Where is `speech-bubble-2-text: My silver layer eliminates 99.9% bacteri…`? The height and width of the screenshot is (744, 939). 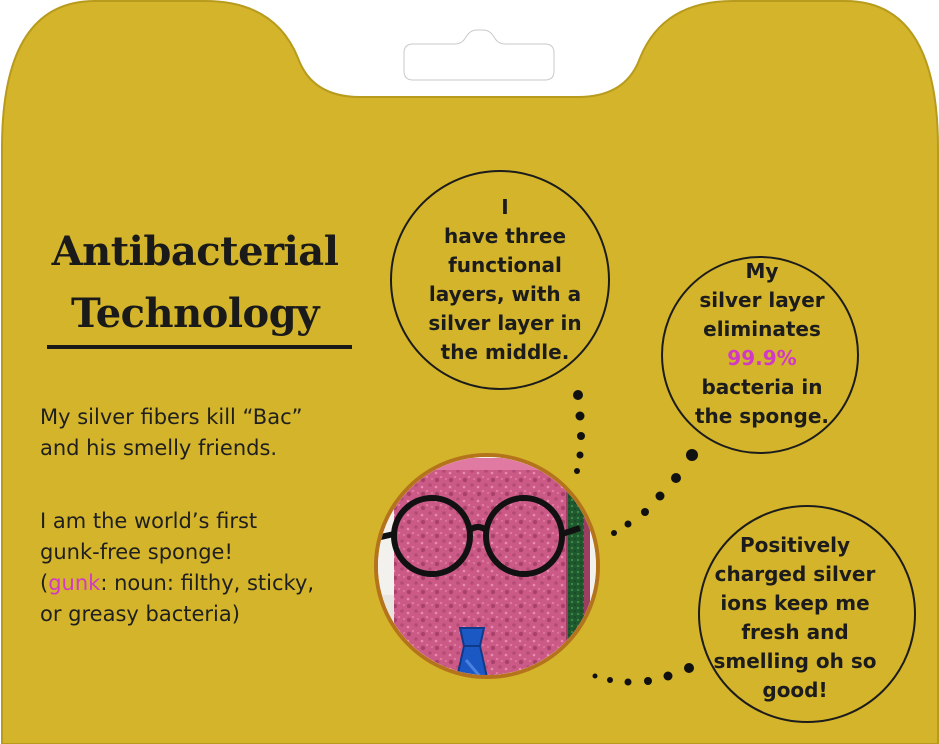
speech-bubble-2-text: My silver layer eliminates 99.9% bacteri… is located at coordinates (762, 344).